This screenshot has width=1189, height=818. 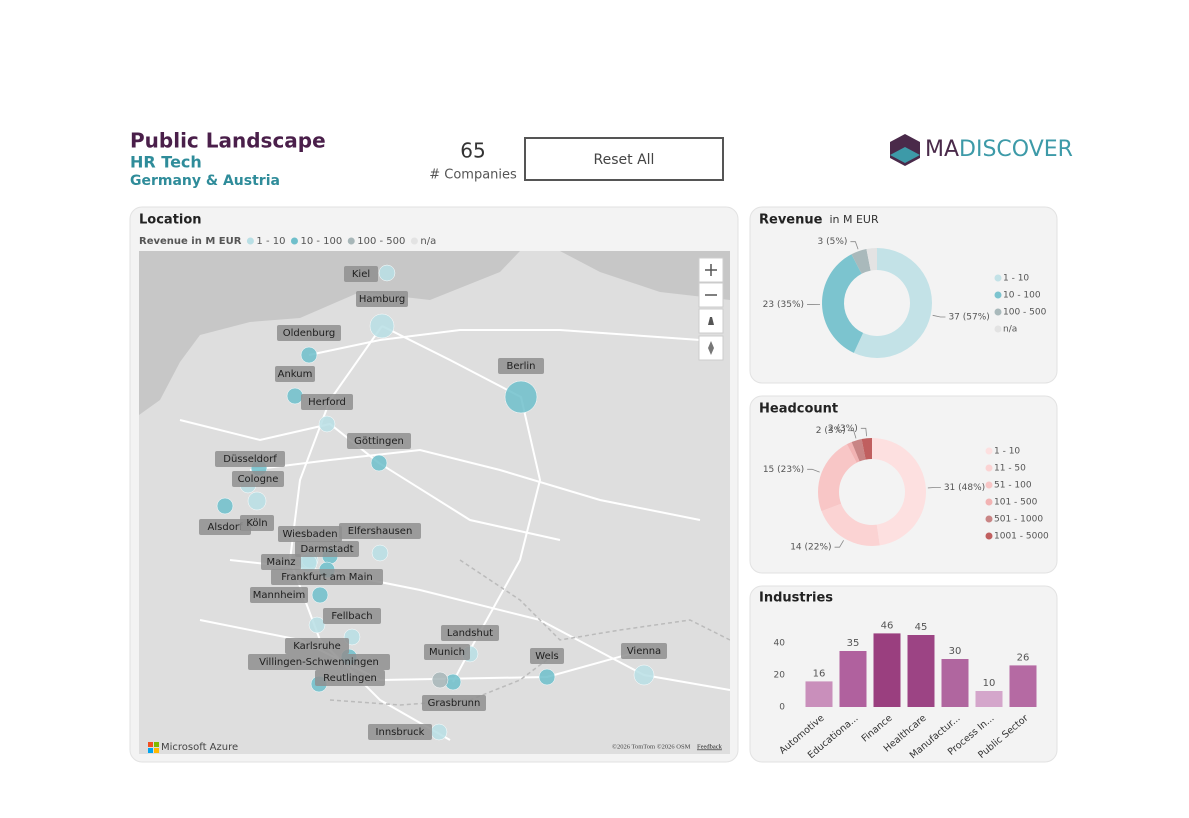 I want to click on data-label: 14 (22%), so click(x=810, y=548).